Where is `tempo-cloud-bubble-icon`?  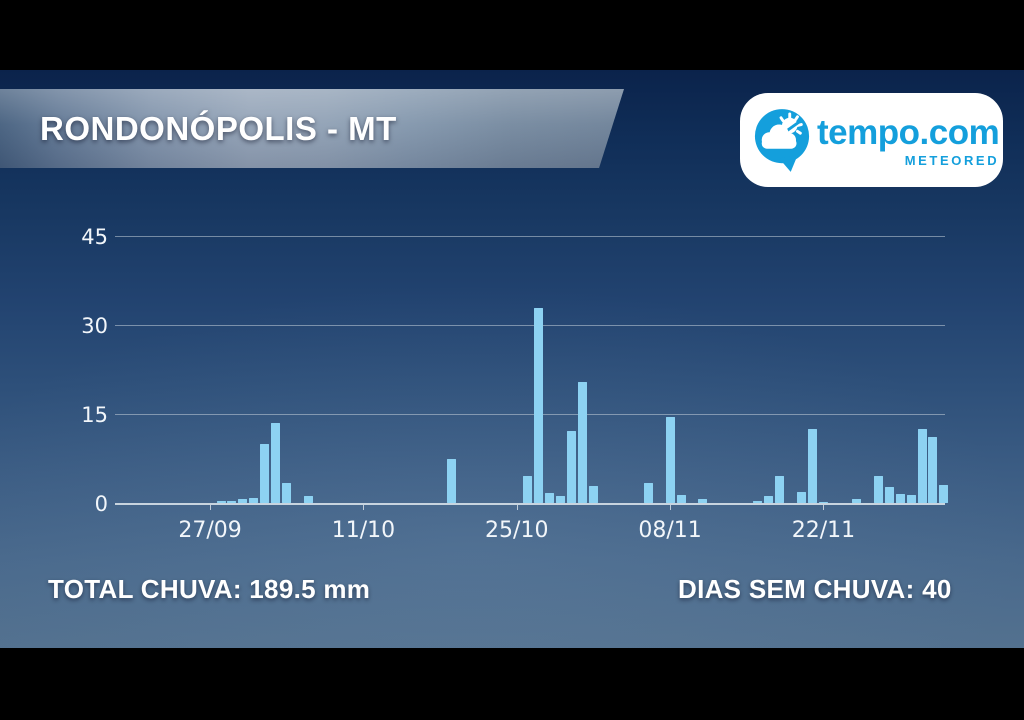 tempo-cloud-bubble-icon is located at coordinates (782, 140).